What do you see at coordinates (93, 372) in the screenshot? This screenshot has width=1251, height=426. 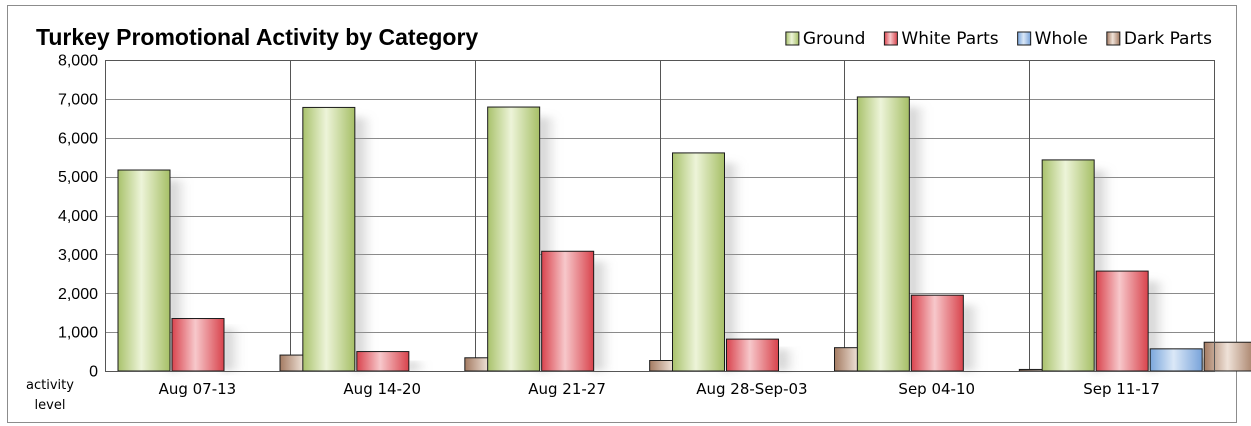 I see `y-tick-label: 0` at bounding box center [93, 372].